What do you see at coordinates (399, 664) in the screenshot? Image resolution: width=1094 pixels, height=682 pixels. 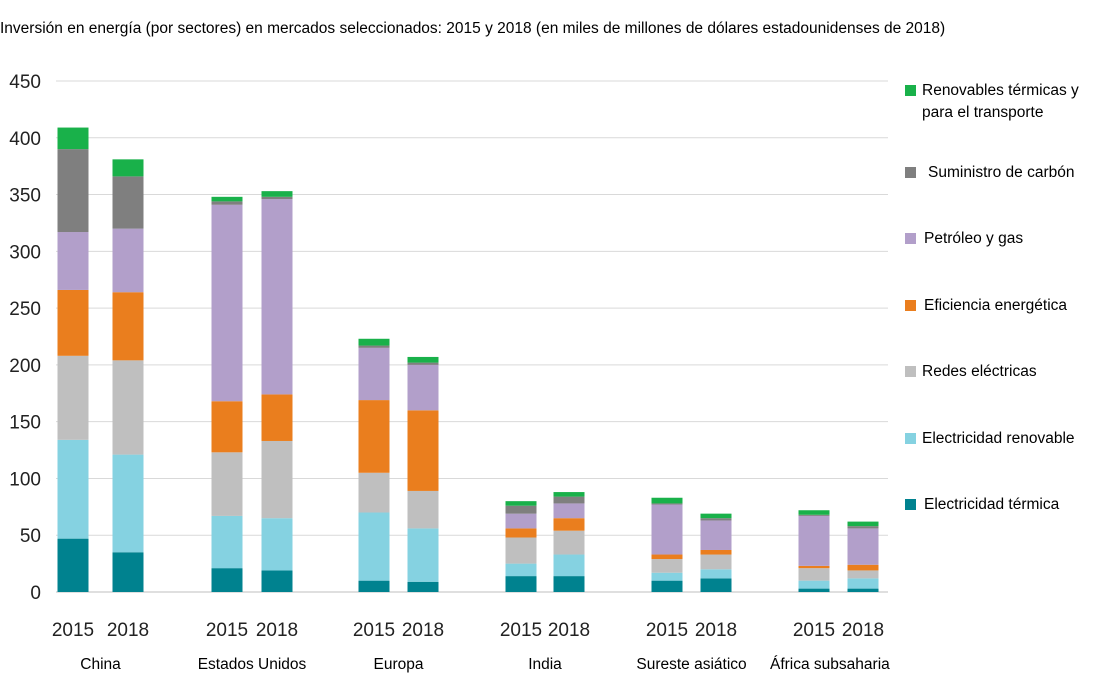 I see `group-label: Europa` at bounding box center [399, 664].